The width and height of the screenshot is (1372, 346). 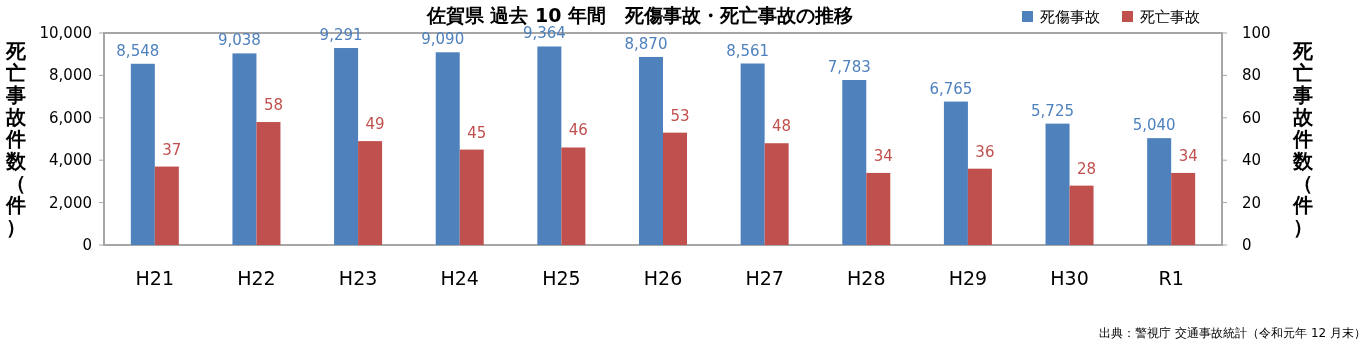 What do you see at coordinates (663, 278) in the screenshot?
I see `x-tick-label: H26` at bounding box center [663, 278].